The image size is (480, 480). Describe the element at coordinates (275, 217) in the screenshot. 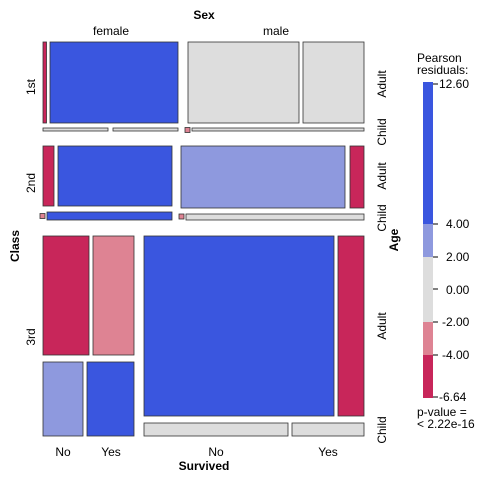

I see `tile-2nd-male-child-yes` at that location.